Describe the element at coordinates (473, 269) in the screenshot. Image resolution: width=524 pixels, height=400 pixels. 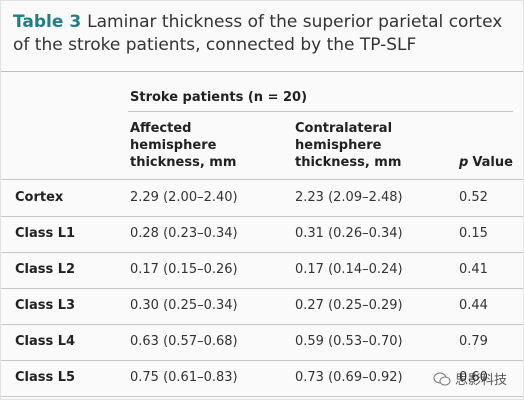
I see `table-cell: 0.41` at that location.